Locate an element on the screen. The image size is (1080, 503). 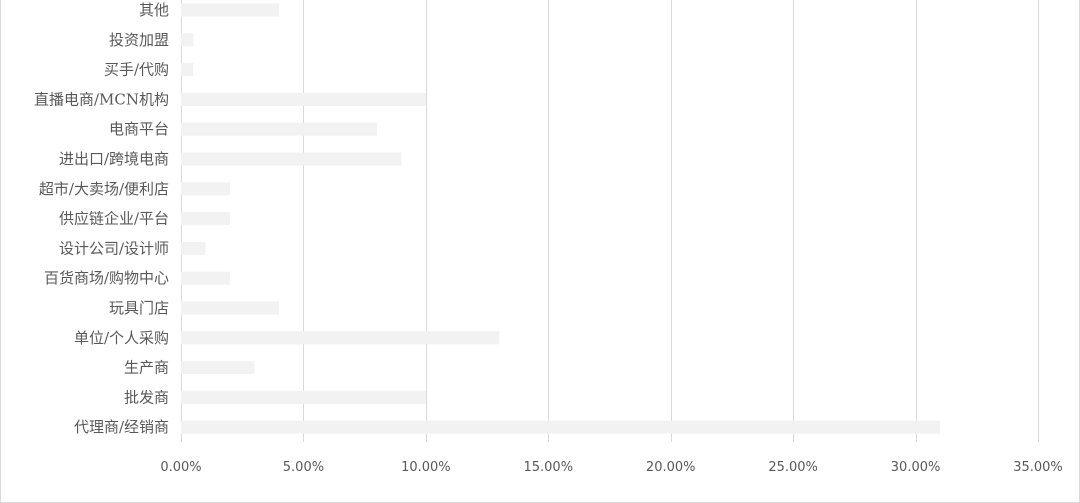
category-label: 买手/代购 is located at coordinates (136, 70).